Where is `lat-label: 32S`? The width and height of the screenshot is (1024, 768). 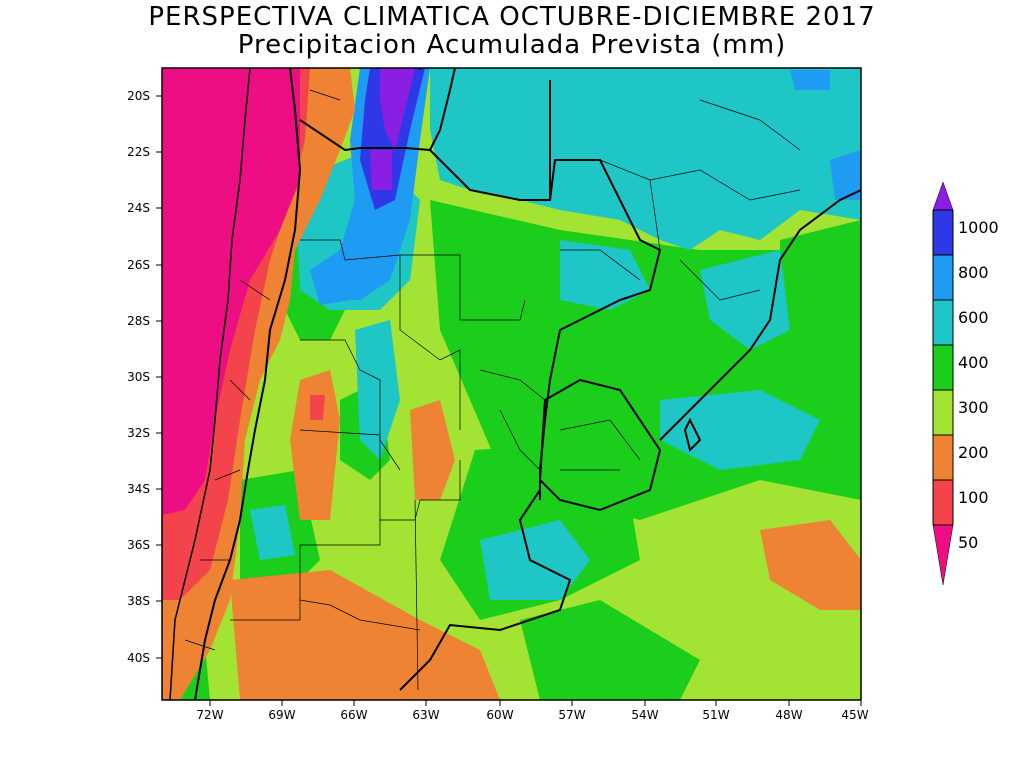
lat-label: 32S is located at coordinates (138, 433).